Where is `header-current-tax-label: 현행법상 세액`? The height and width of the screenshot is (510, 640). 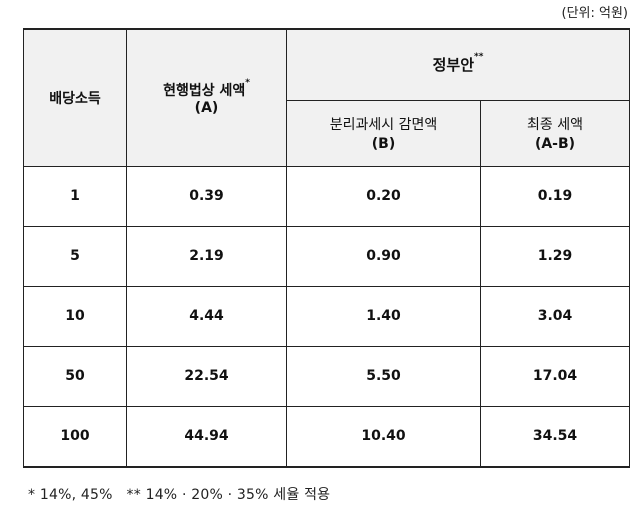 header-current-tax-label: 현행법상 세액 is located at coordinates (204, 90).